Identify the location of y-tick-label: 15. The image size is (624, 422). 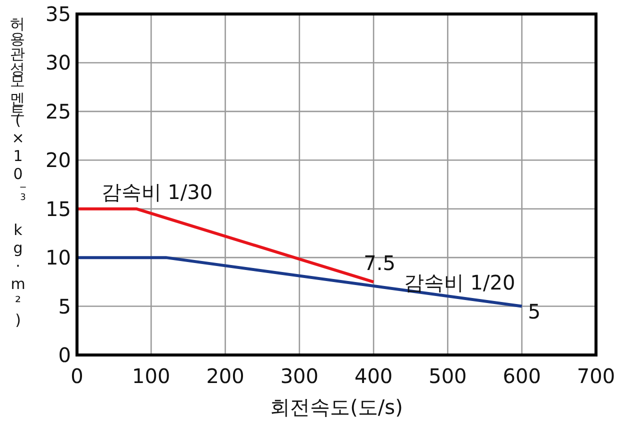
(58, 208).